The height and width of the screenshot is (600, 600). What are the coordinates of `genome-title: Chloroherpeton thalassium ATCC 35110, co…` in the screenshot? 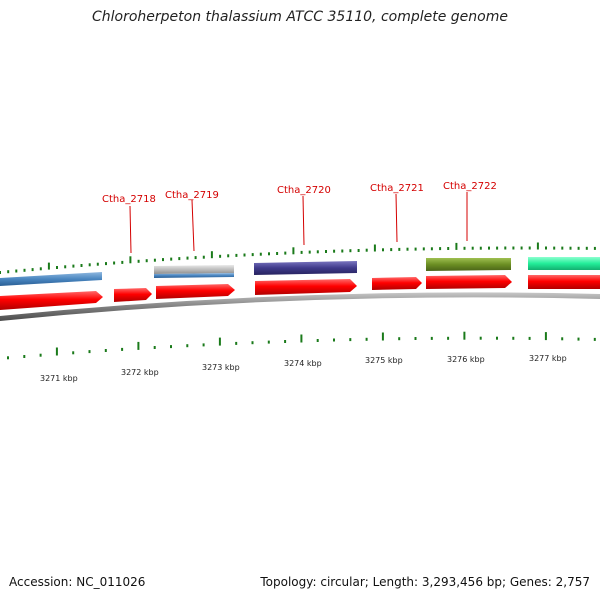 It's located at (300, 17).